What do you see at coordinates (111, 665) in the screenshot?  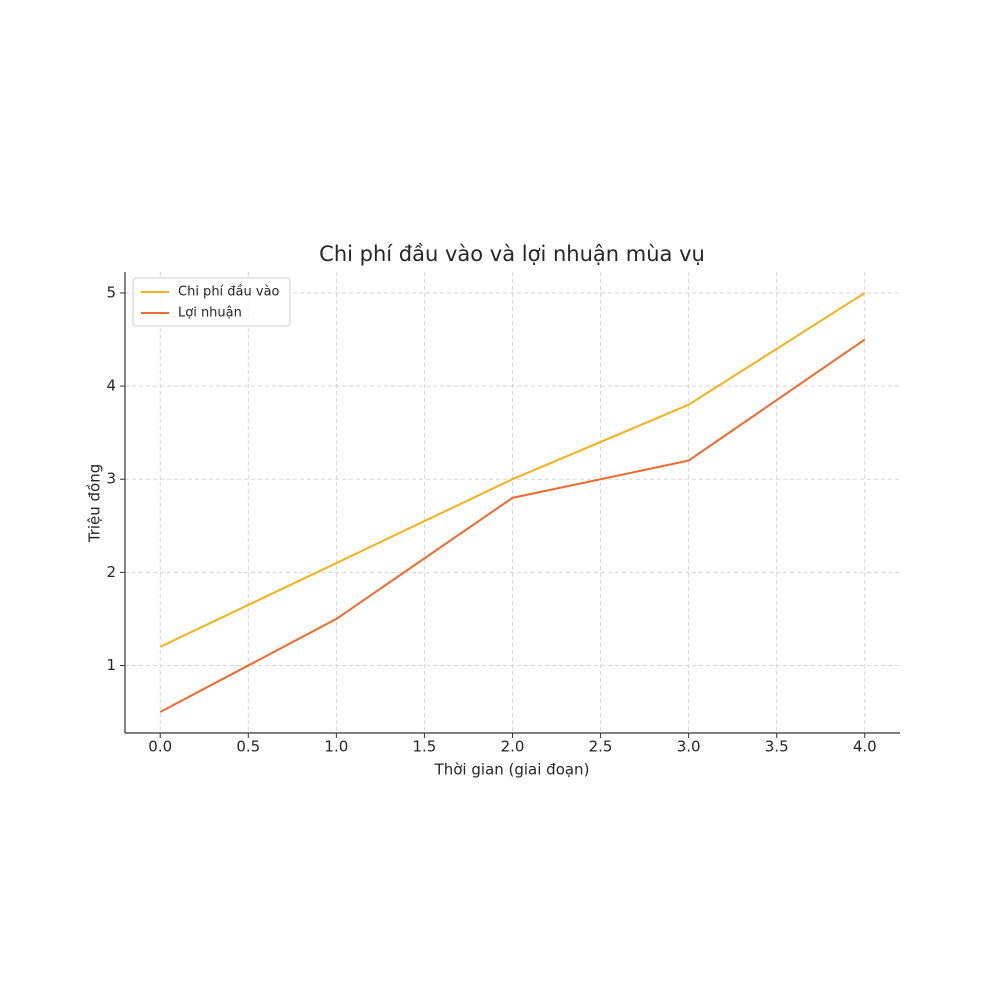 I see `y-tick-label: 1` at bounding box center [111, 665].